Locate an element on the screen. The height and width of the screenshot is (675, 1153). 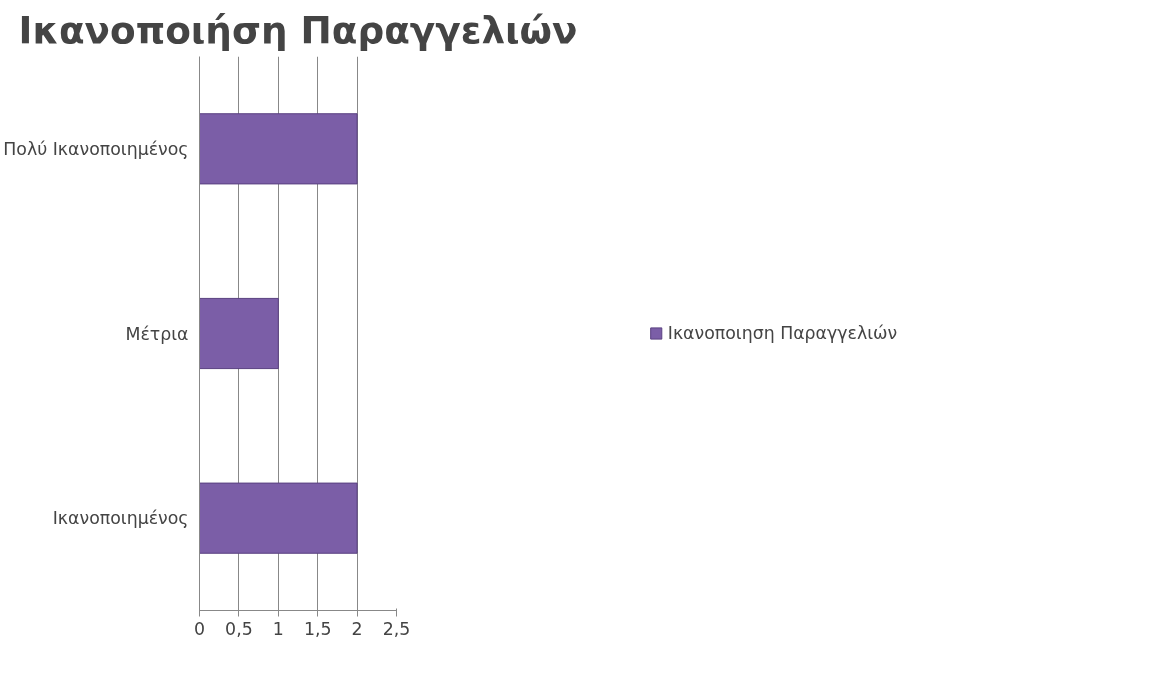
y-tick-label: Μέτρια is located at coordinates (157, 333).